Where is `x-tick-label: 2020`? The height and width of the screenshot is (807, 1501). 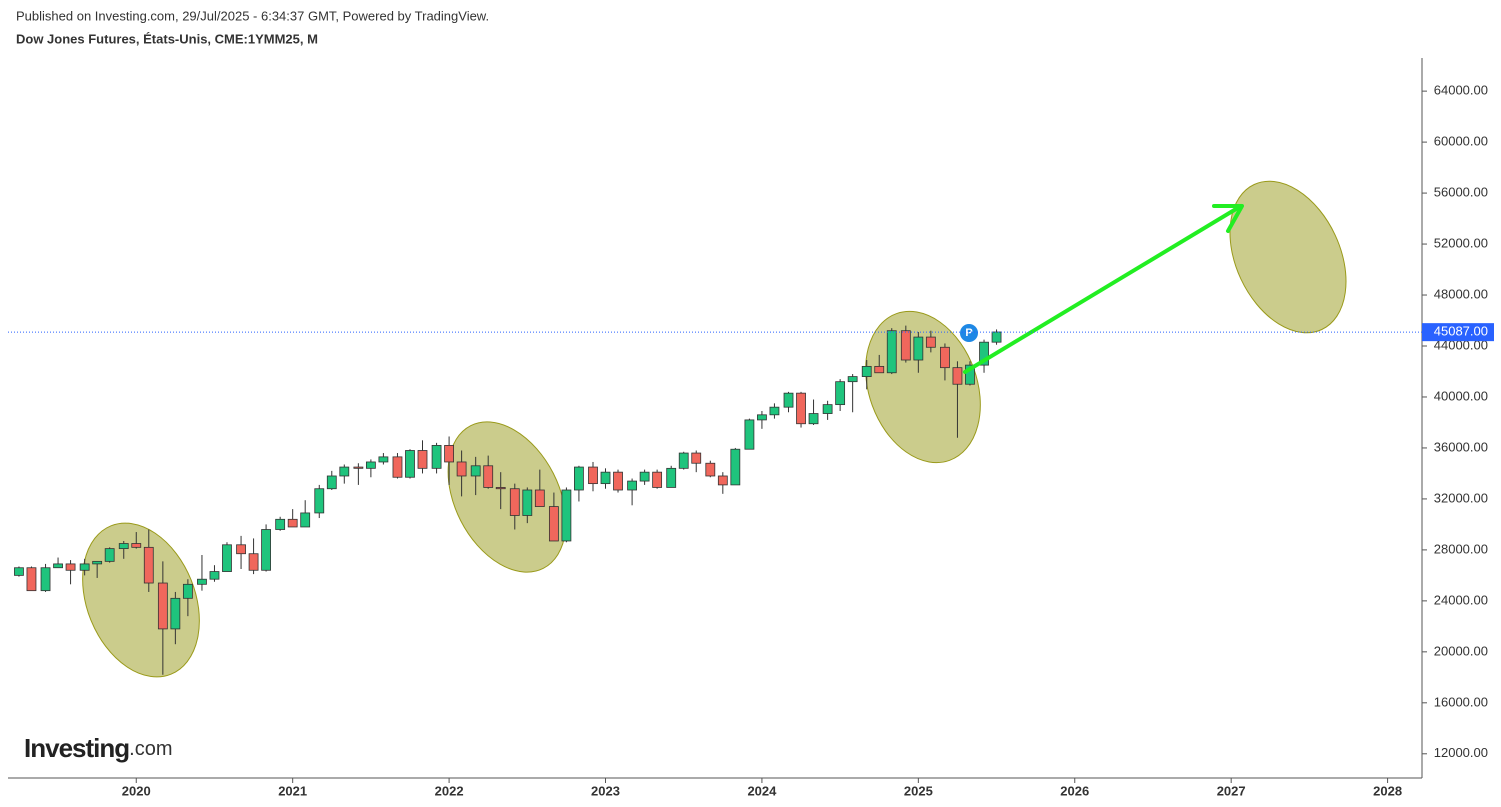 x-tick-label: 2020 is located at coordinates (136, 790).